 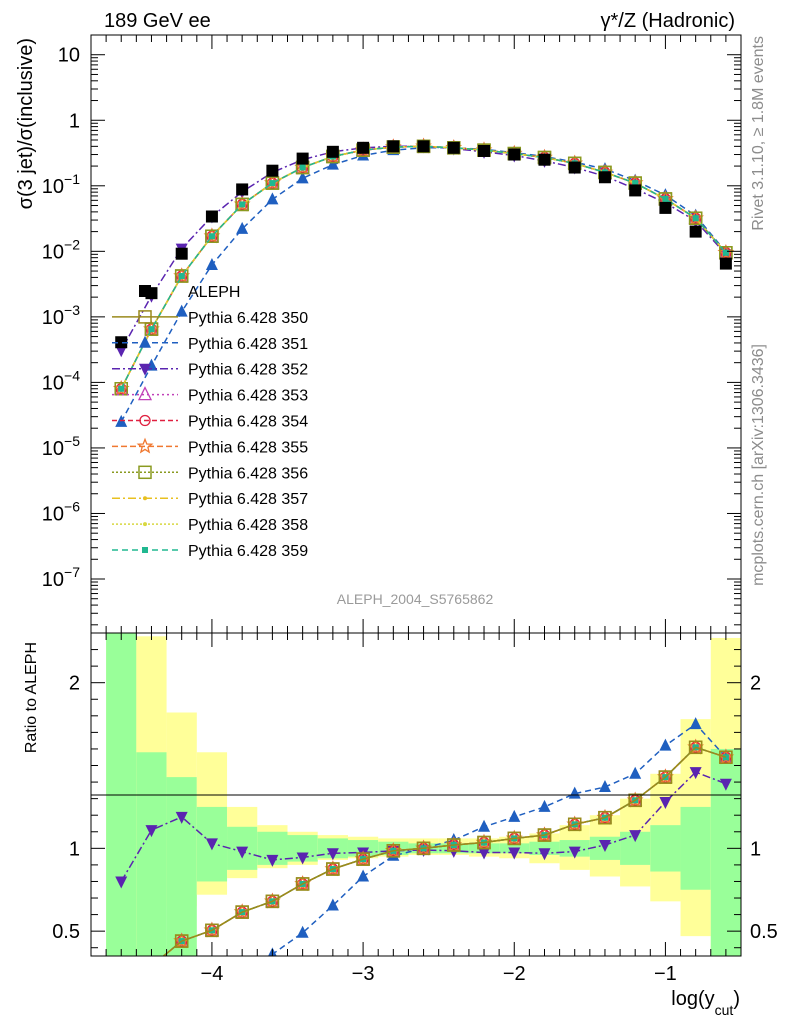 I want to click on tick-exponent: −5, so click(x=72, y=441).